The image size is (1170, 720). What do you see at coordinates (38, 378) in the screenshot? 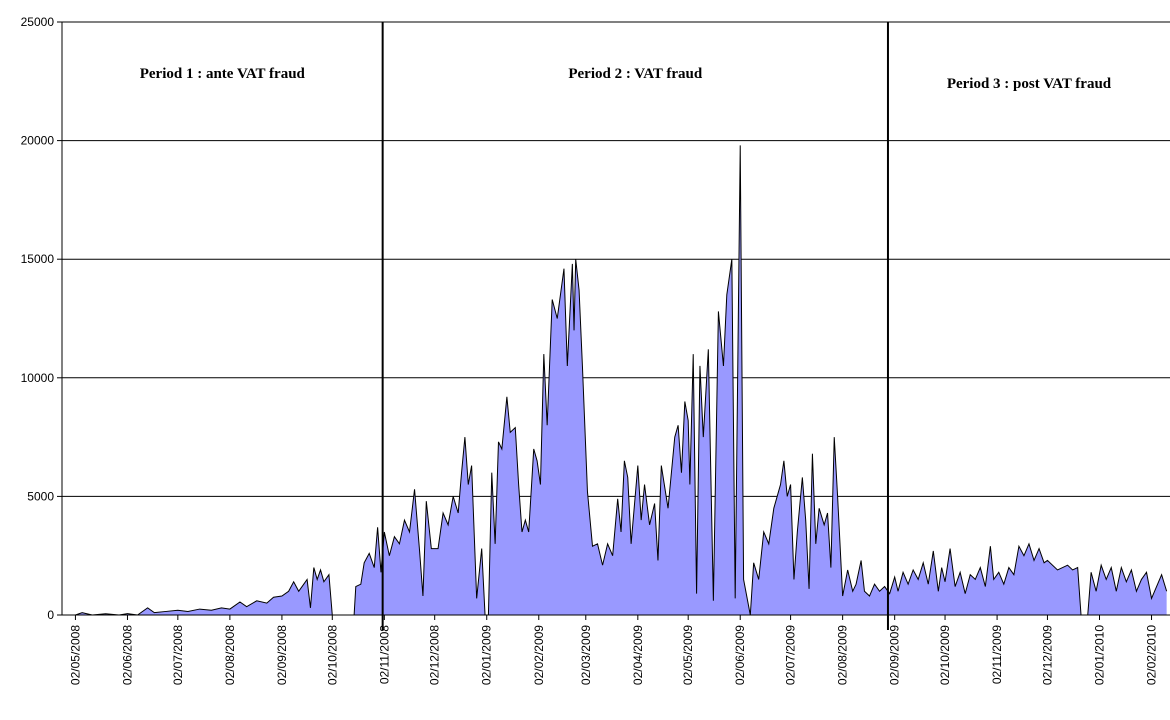
I see `y-tick-label: 10000` at bounding box center [38, 378].